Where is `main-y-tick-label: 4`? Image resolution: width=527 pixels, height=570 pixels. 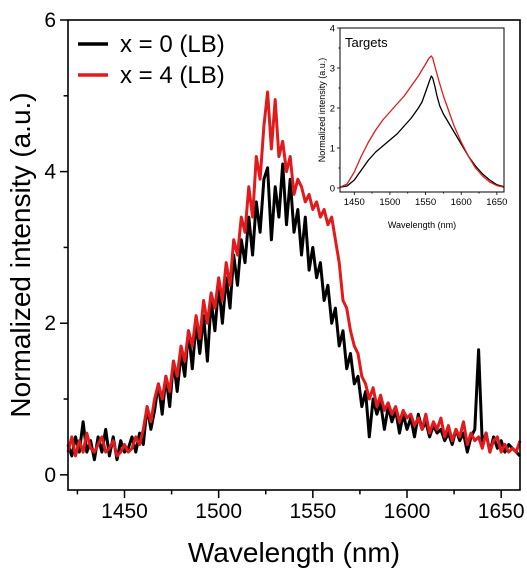
main-y-tick-label: 4 is located at coordinates (50, 172).